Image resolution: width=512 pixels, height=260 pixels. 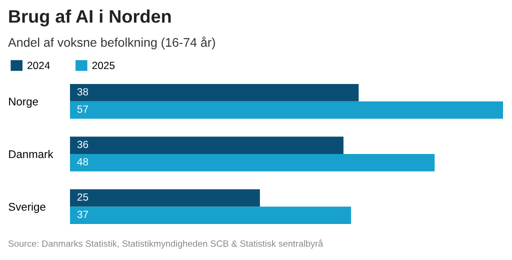 What do you see at coordinates (82, 214) in the screenshot?
I see `data-label: 37` at bounding box center [82, 214].